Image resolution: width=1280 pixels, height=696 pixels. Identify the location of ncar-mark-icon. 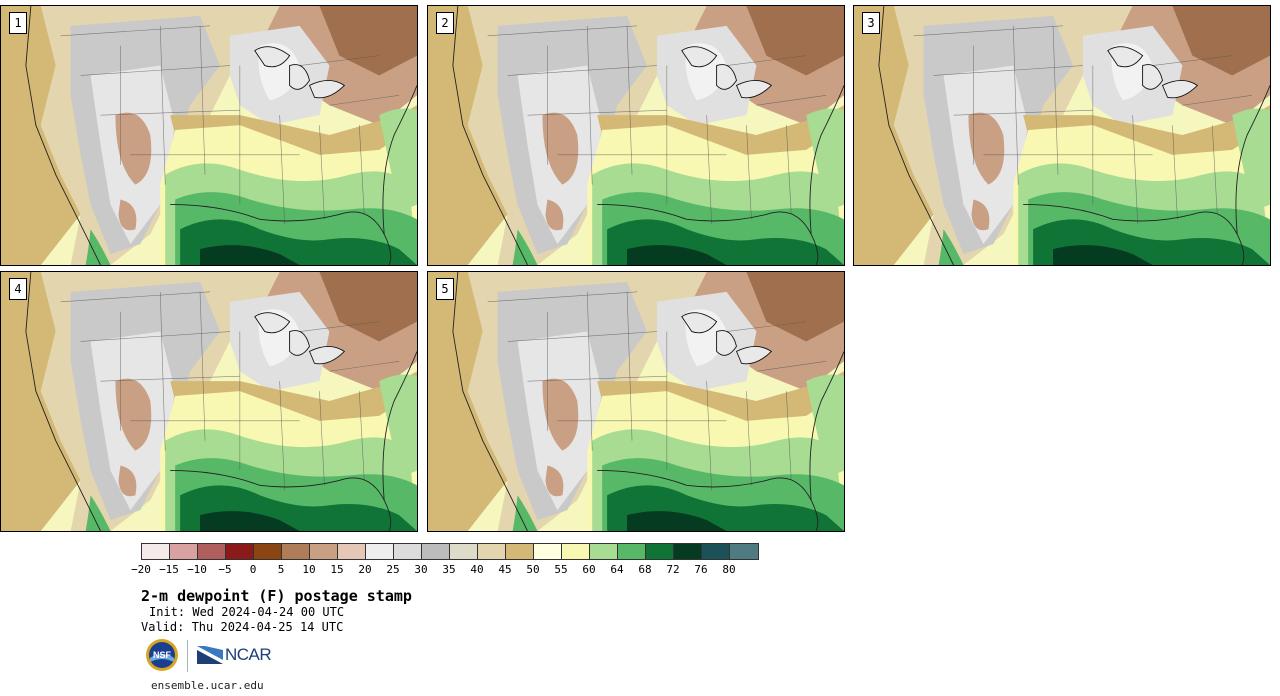
(210, 655).